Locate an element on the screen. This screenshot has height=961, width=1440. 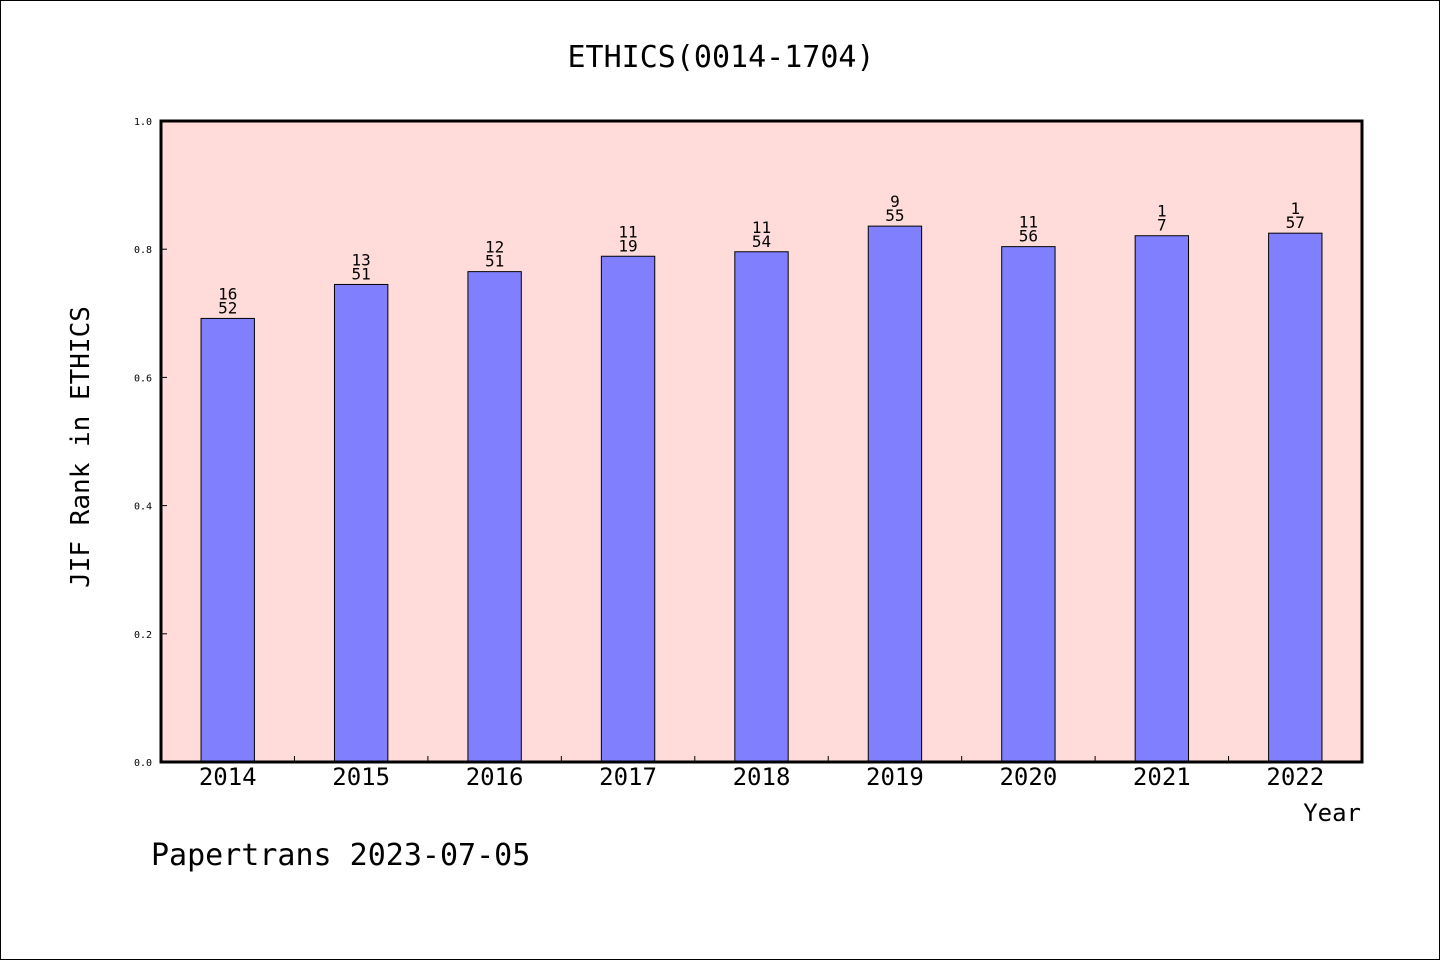
bar-rank-label-2015: 13 is located at coordinates (361, 259).